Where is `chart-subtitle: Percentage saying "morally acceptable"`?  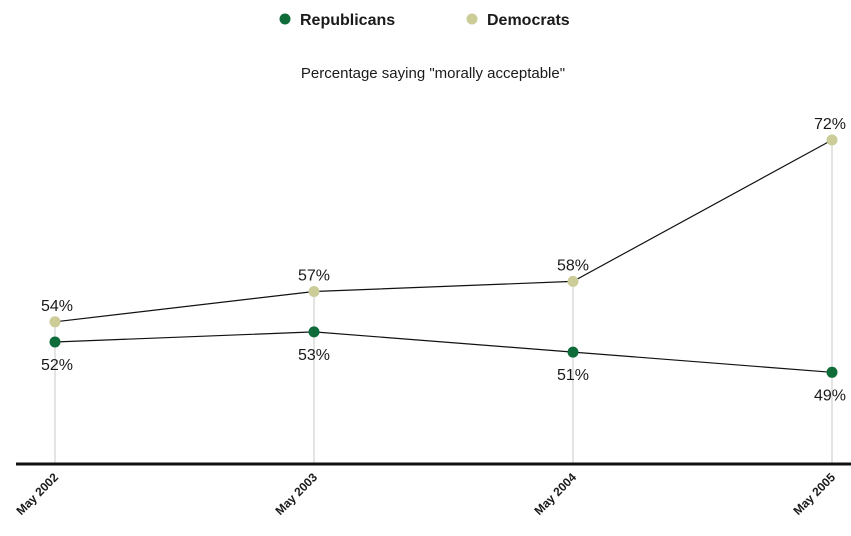 chart-subtitle: Percentage saying "morally acceptable" is located at coordinates (433, 73).